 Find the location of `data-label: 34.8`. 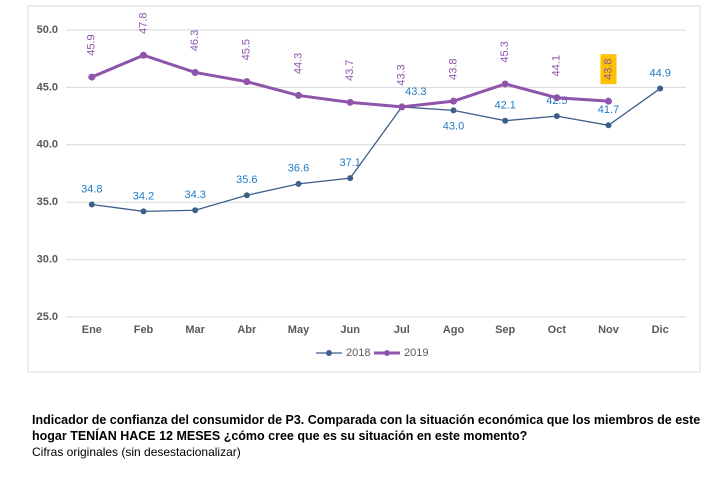

data-label: 34.8 is located at coordinates (91, 189).